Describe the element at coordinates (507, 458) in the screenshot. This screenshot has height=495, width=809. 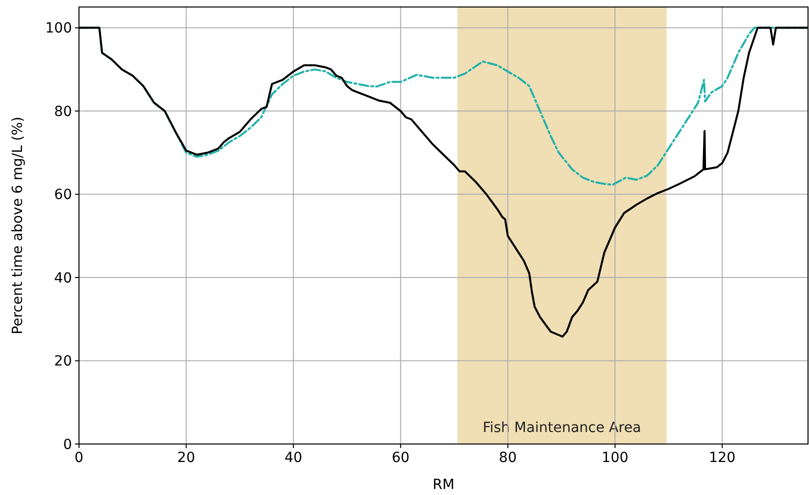
I see `x-tick-label: 80` at that location.